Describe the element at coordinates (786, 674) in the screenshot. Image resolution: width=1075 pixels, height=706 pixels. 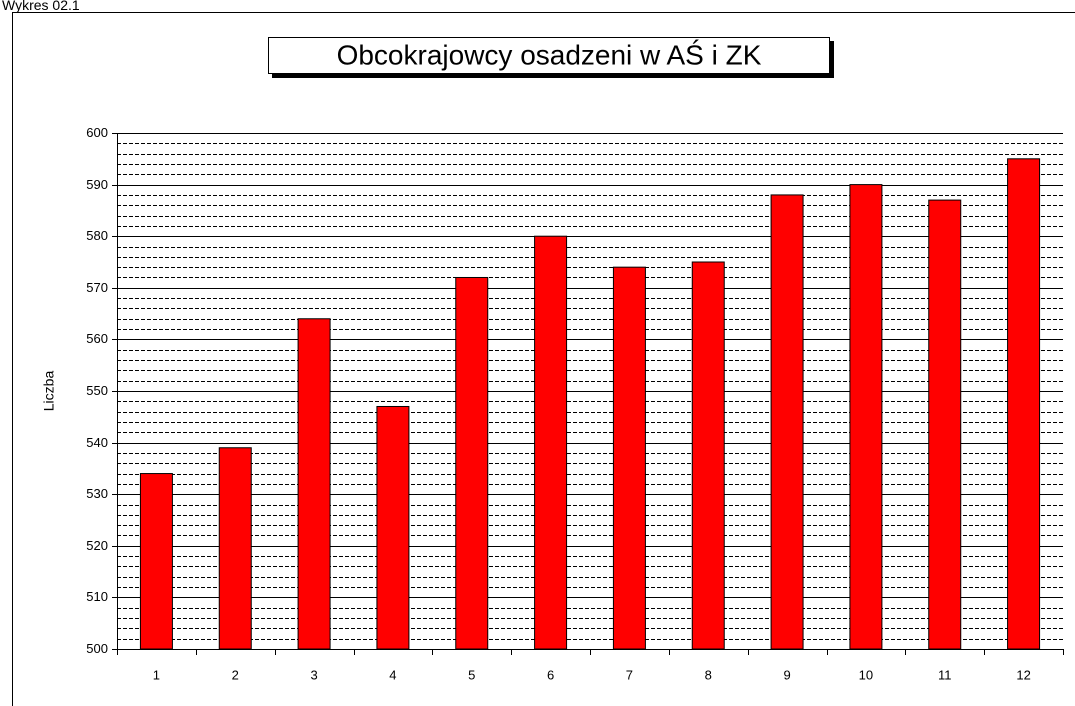
I see `x-tick-label: 9` at that location.